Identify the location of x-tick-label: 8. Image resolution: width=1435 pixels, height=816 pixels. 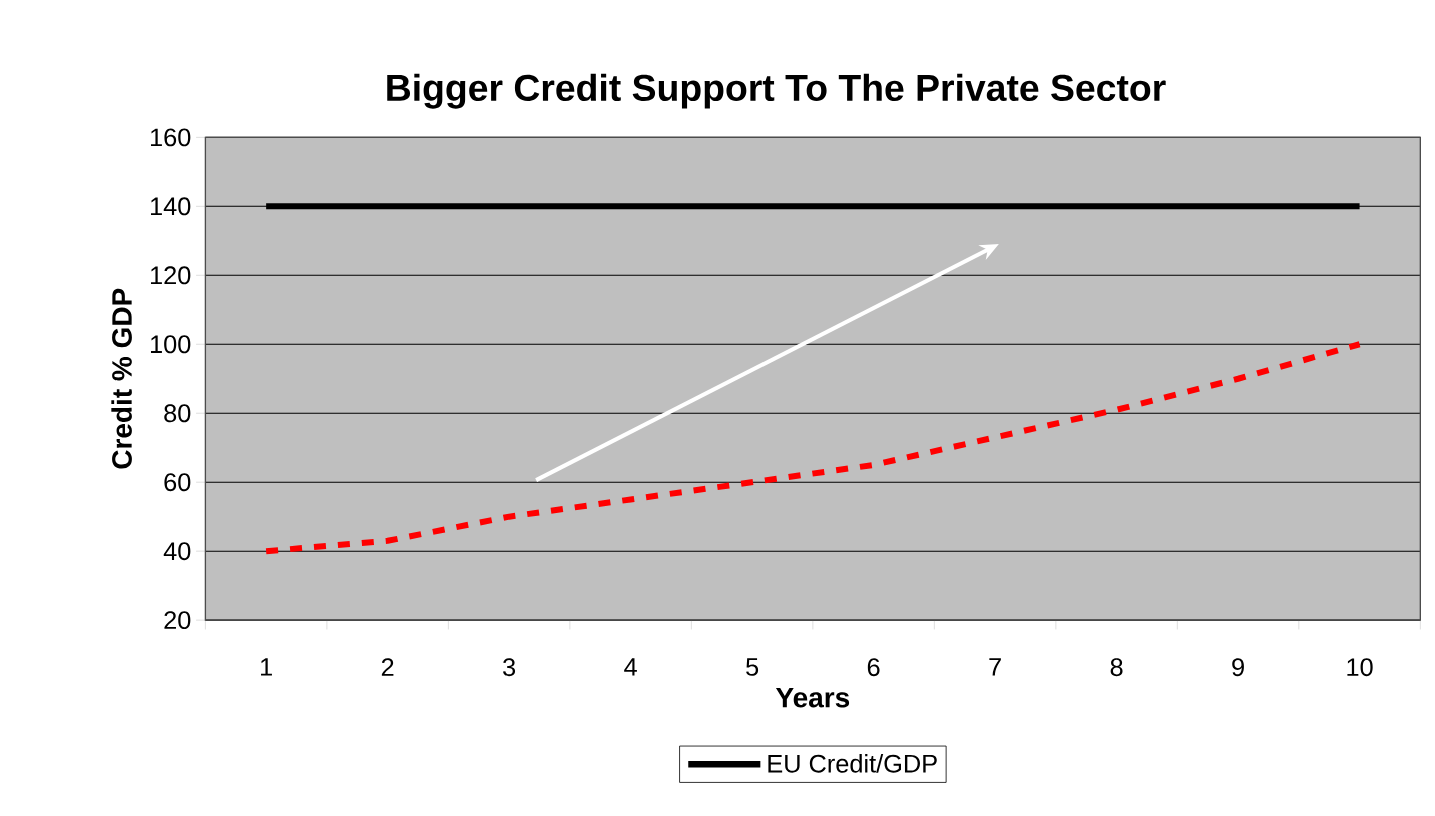
(1116, 667).